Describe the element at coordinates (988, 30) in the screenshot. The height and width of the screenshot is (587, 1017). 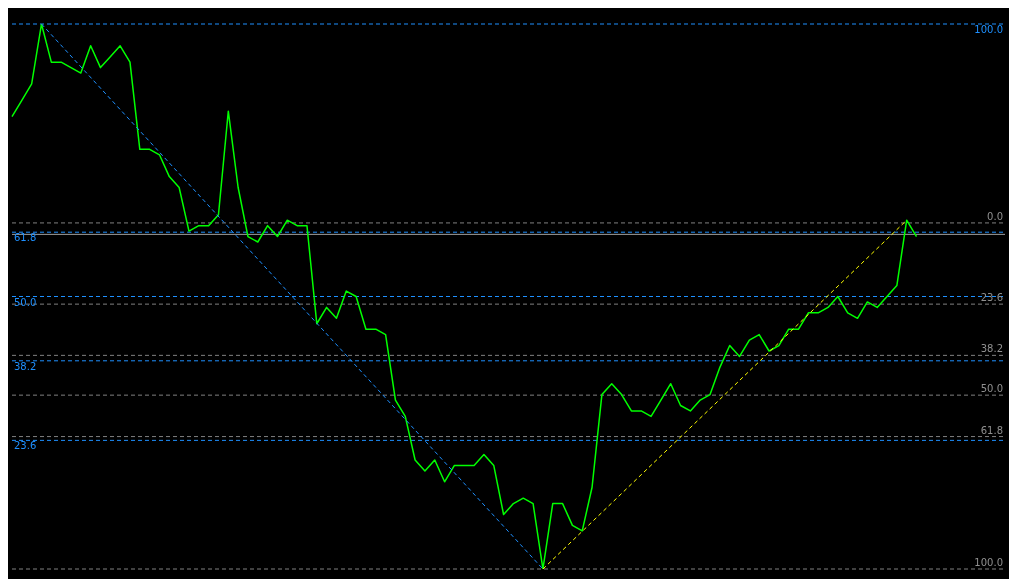
I see `ref-line-label: 100.0` at that location.